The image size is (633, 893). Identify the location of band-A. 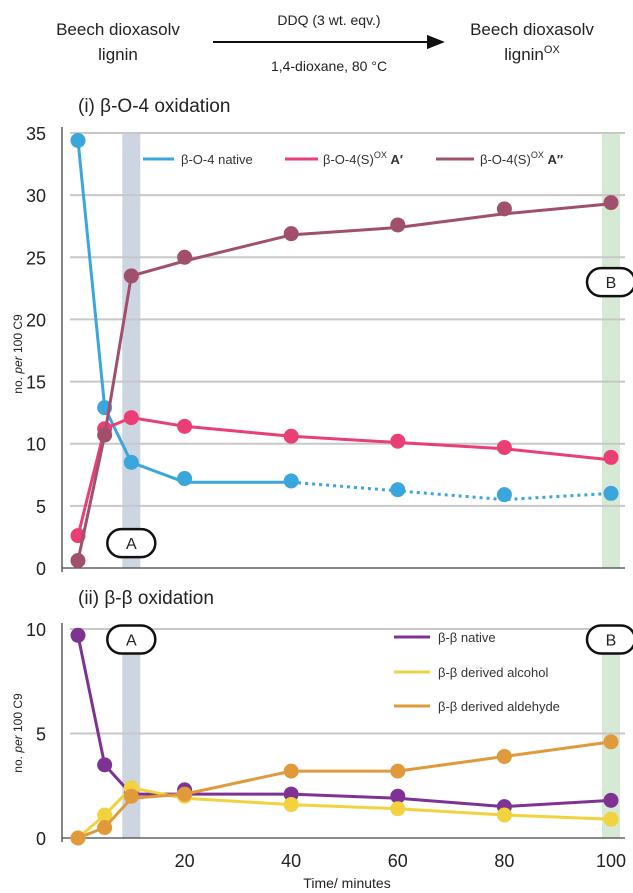
(131, 350).